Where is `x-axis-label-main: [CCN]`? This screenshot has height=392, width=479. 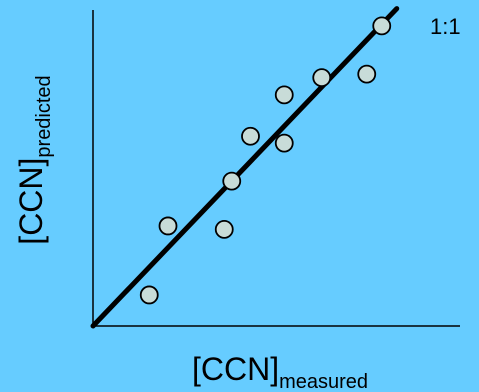
x-axis-label-main: [CCN] is located at coordinates (235, 369).